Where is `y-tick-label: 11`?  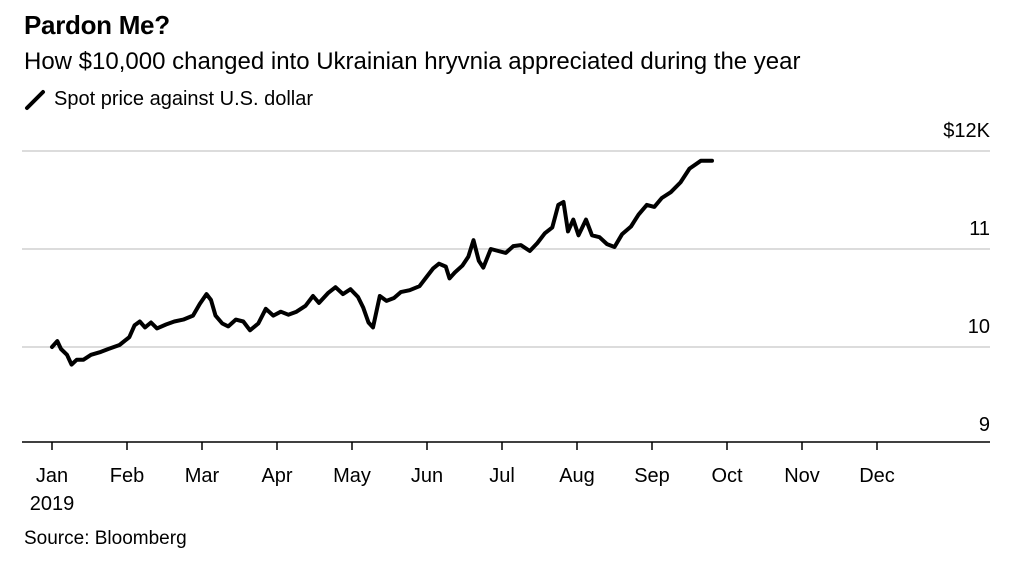
y-tick-label: 11 is located at coordinates (979, 229).